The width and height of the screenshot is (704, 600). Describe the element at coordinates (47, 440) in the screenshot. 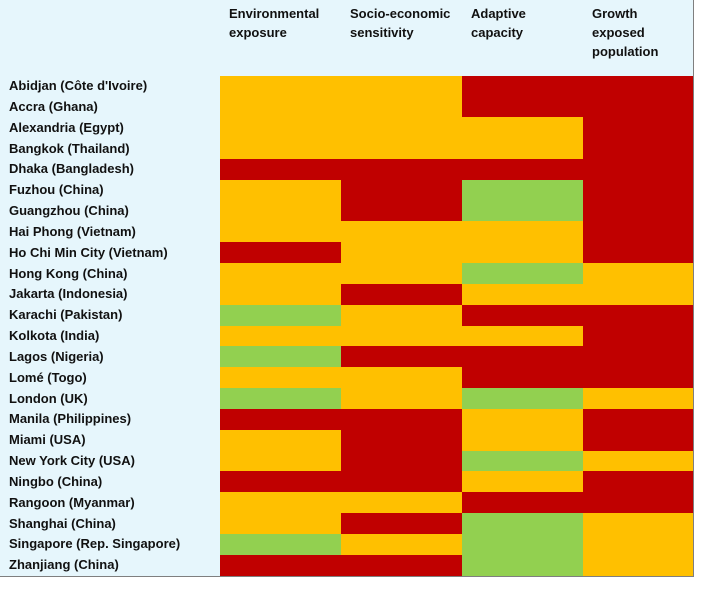

I see `row-label: Miami (USA)` at that location.